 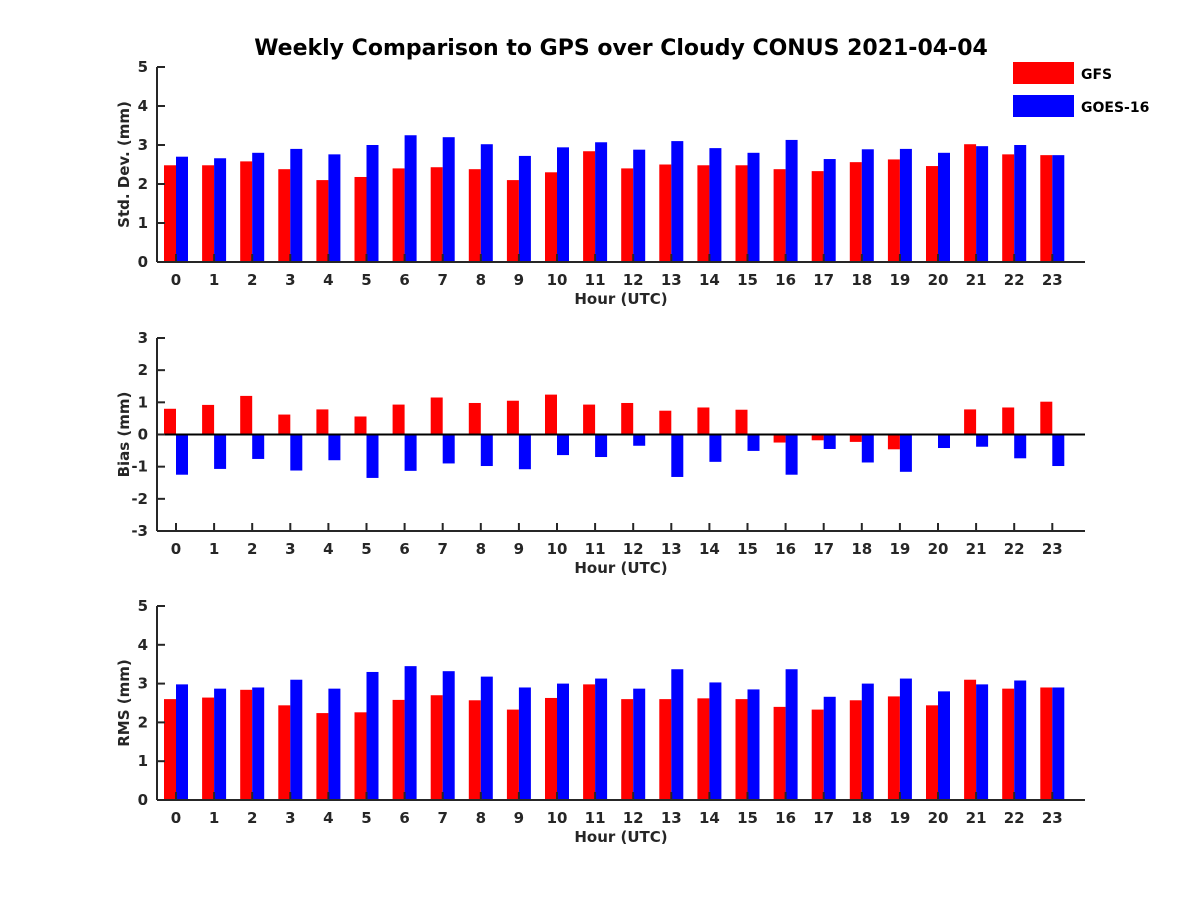 What do you see at coordinates (1115, 108) in the screenshot?
I see `legend-label-goes16: GOES-16` at bounding box center [1115, 108].